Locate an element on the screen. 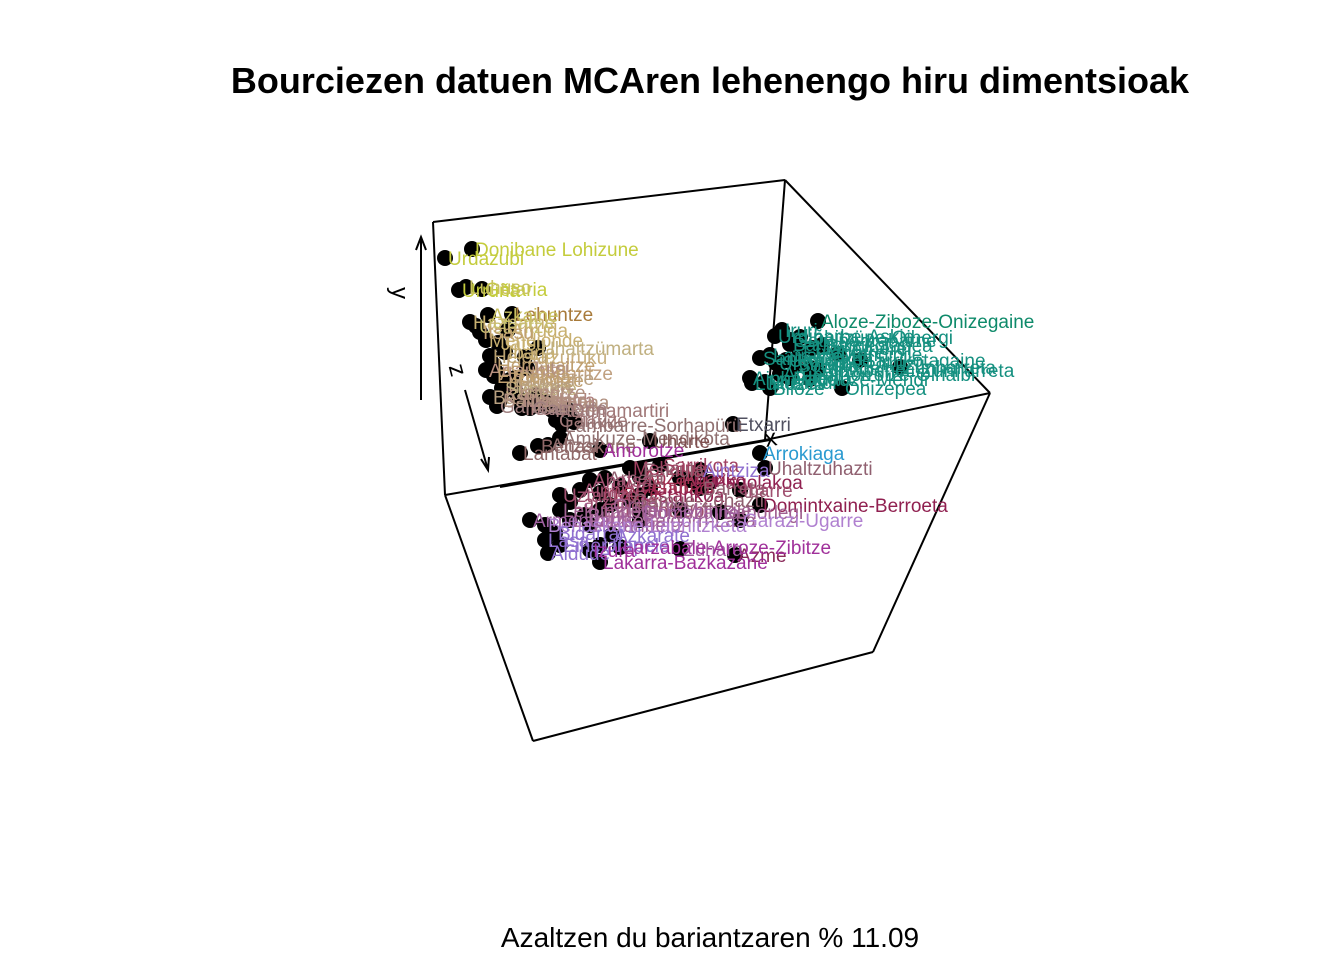 The image size is (1344, 960). point-label: Biloze is located at coordinates (799, 389).